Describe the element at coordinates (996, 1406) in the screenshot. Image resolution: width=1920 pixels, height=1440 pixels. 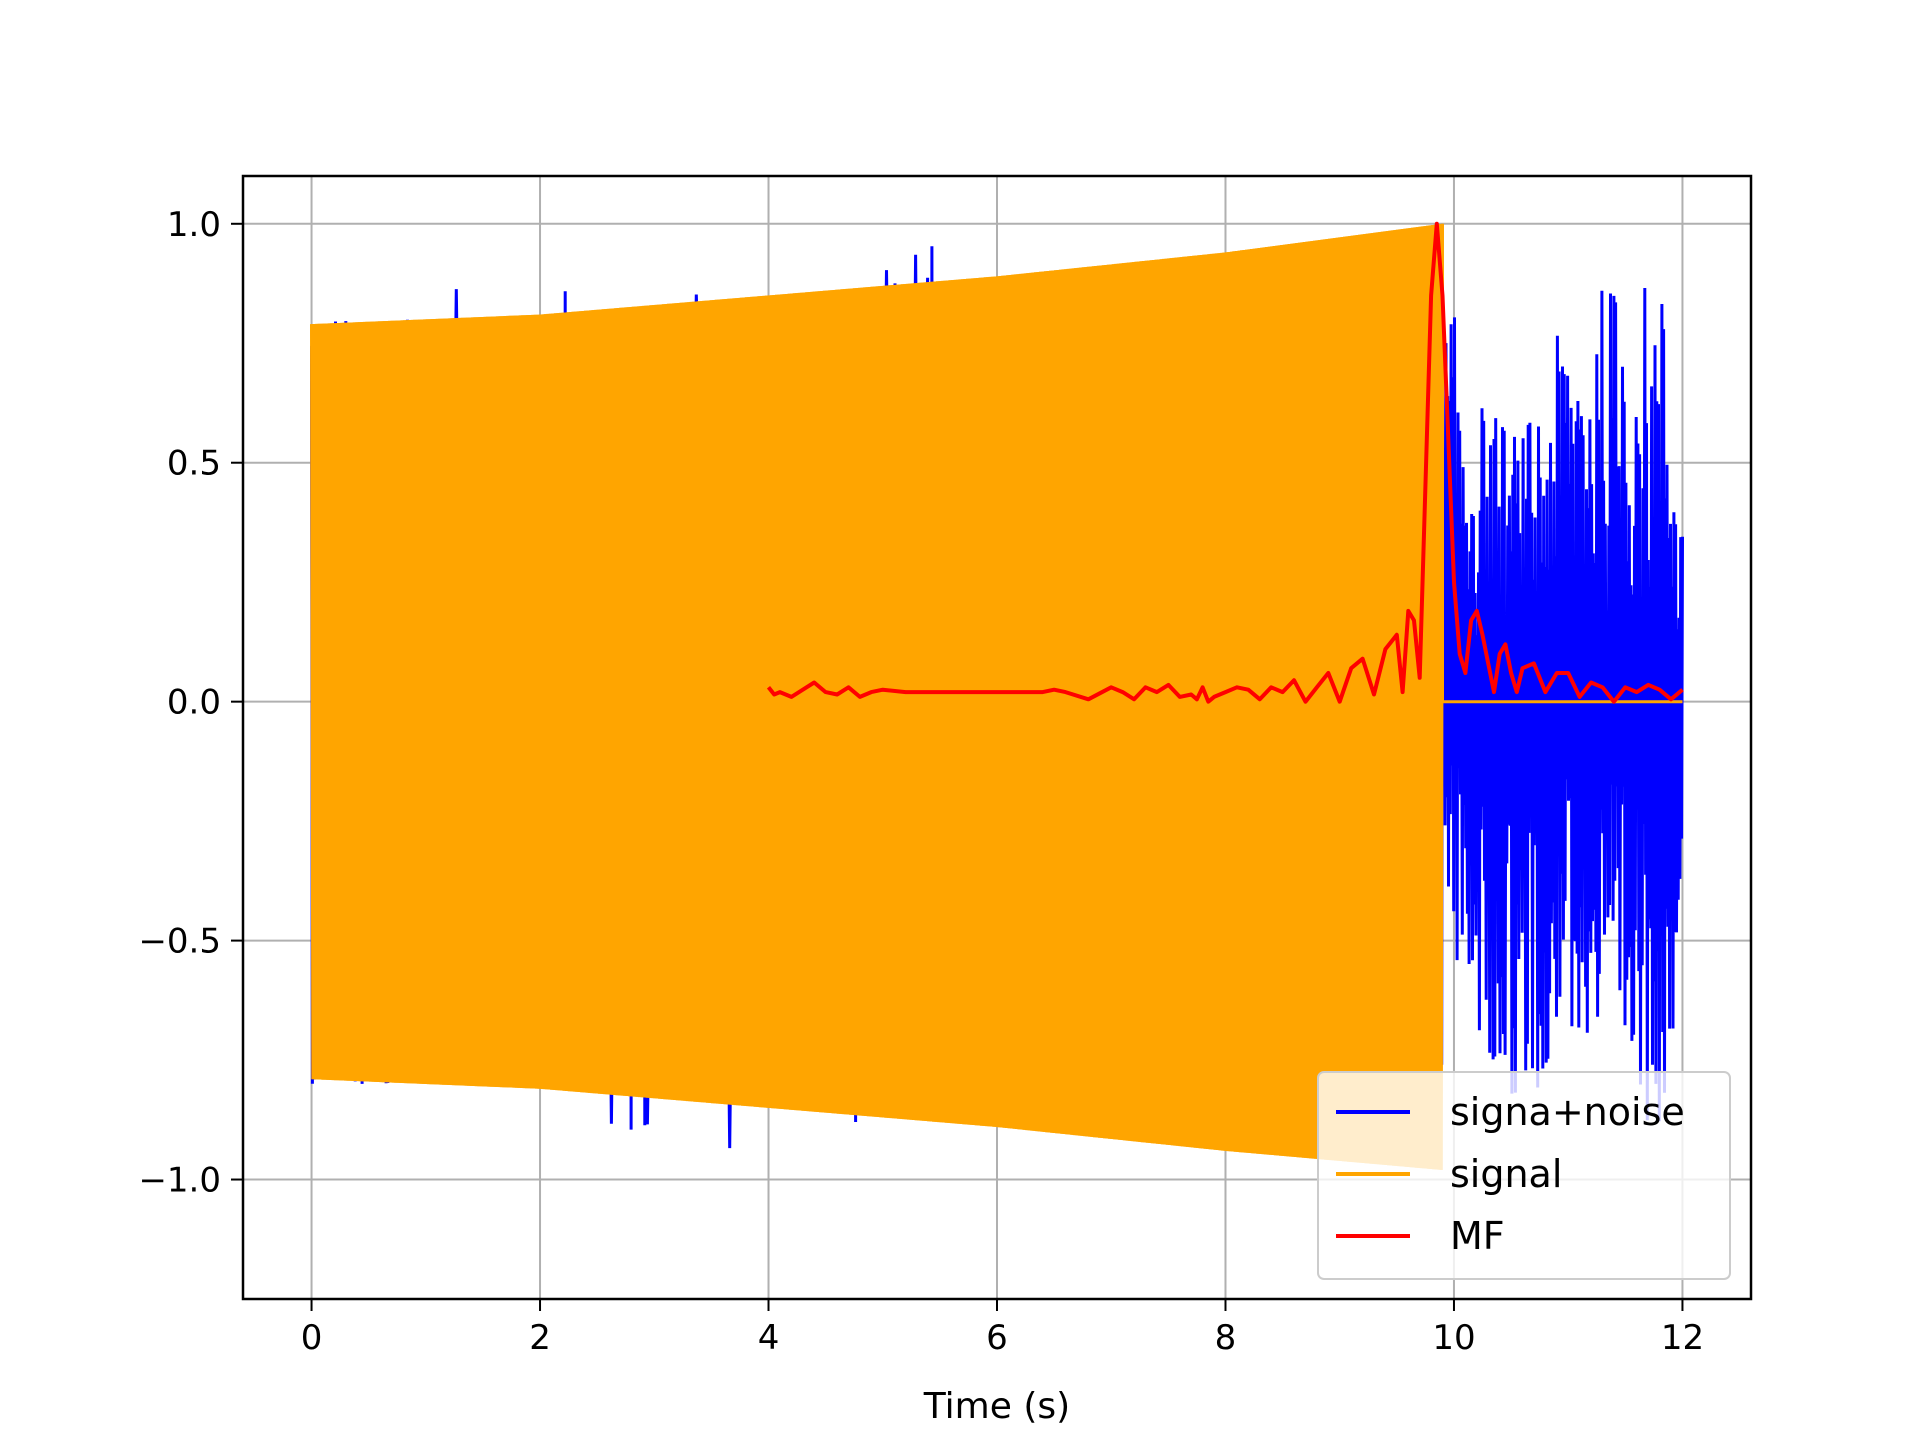
I see `x-axis-label: Time (s)` at that location.